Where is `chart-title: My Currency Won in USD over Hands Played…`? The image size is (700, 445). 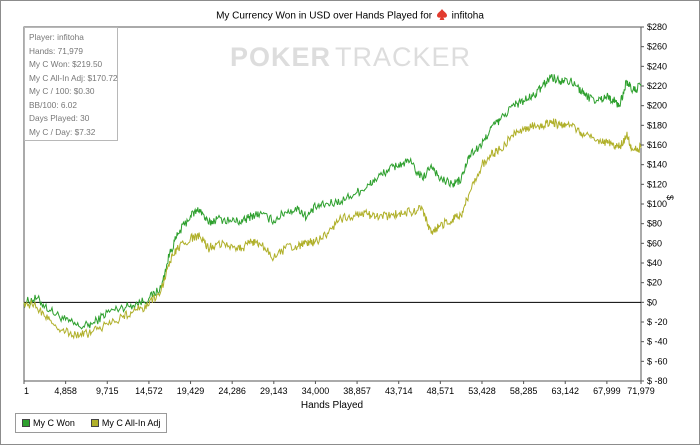
chart-title: My Currency Won in USD over Hands Played… is located at coordinates (350, 16).